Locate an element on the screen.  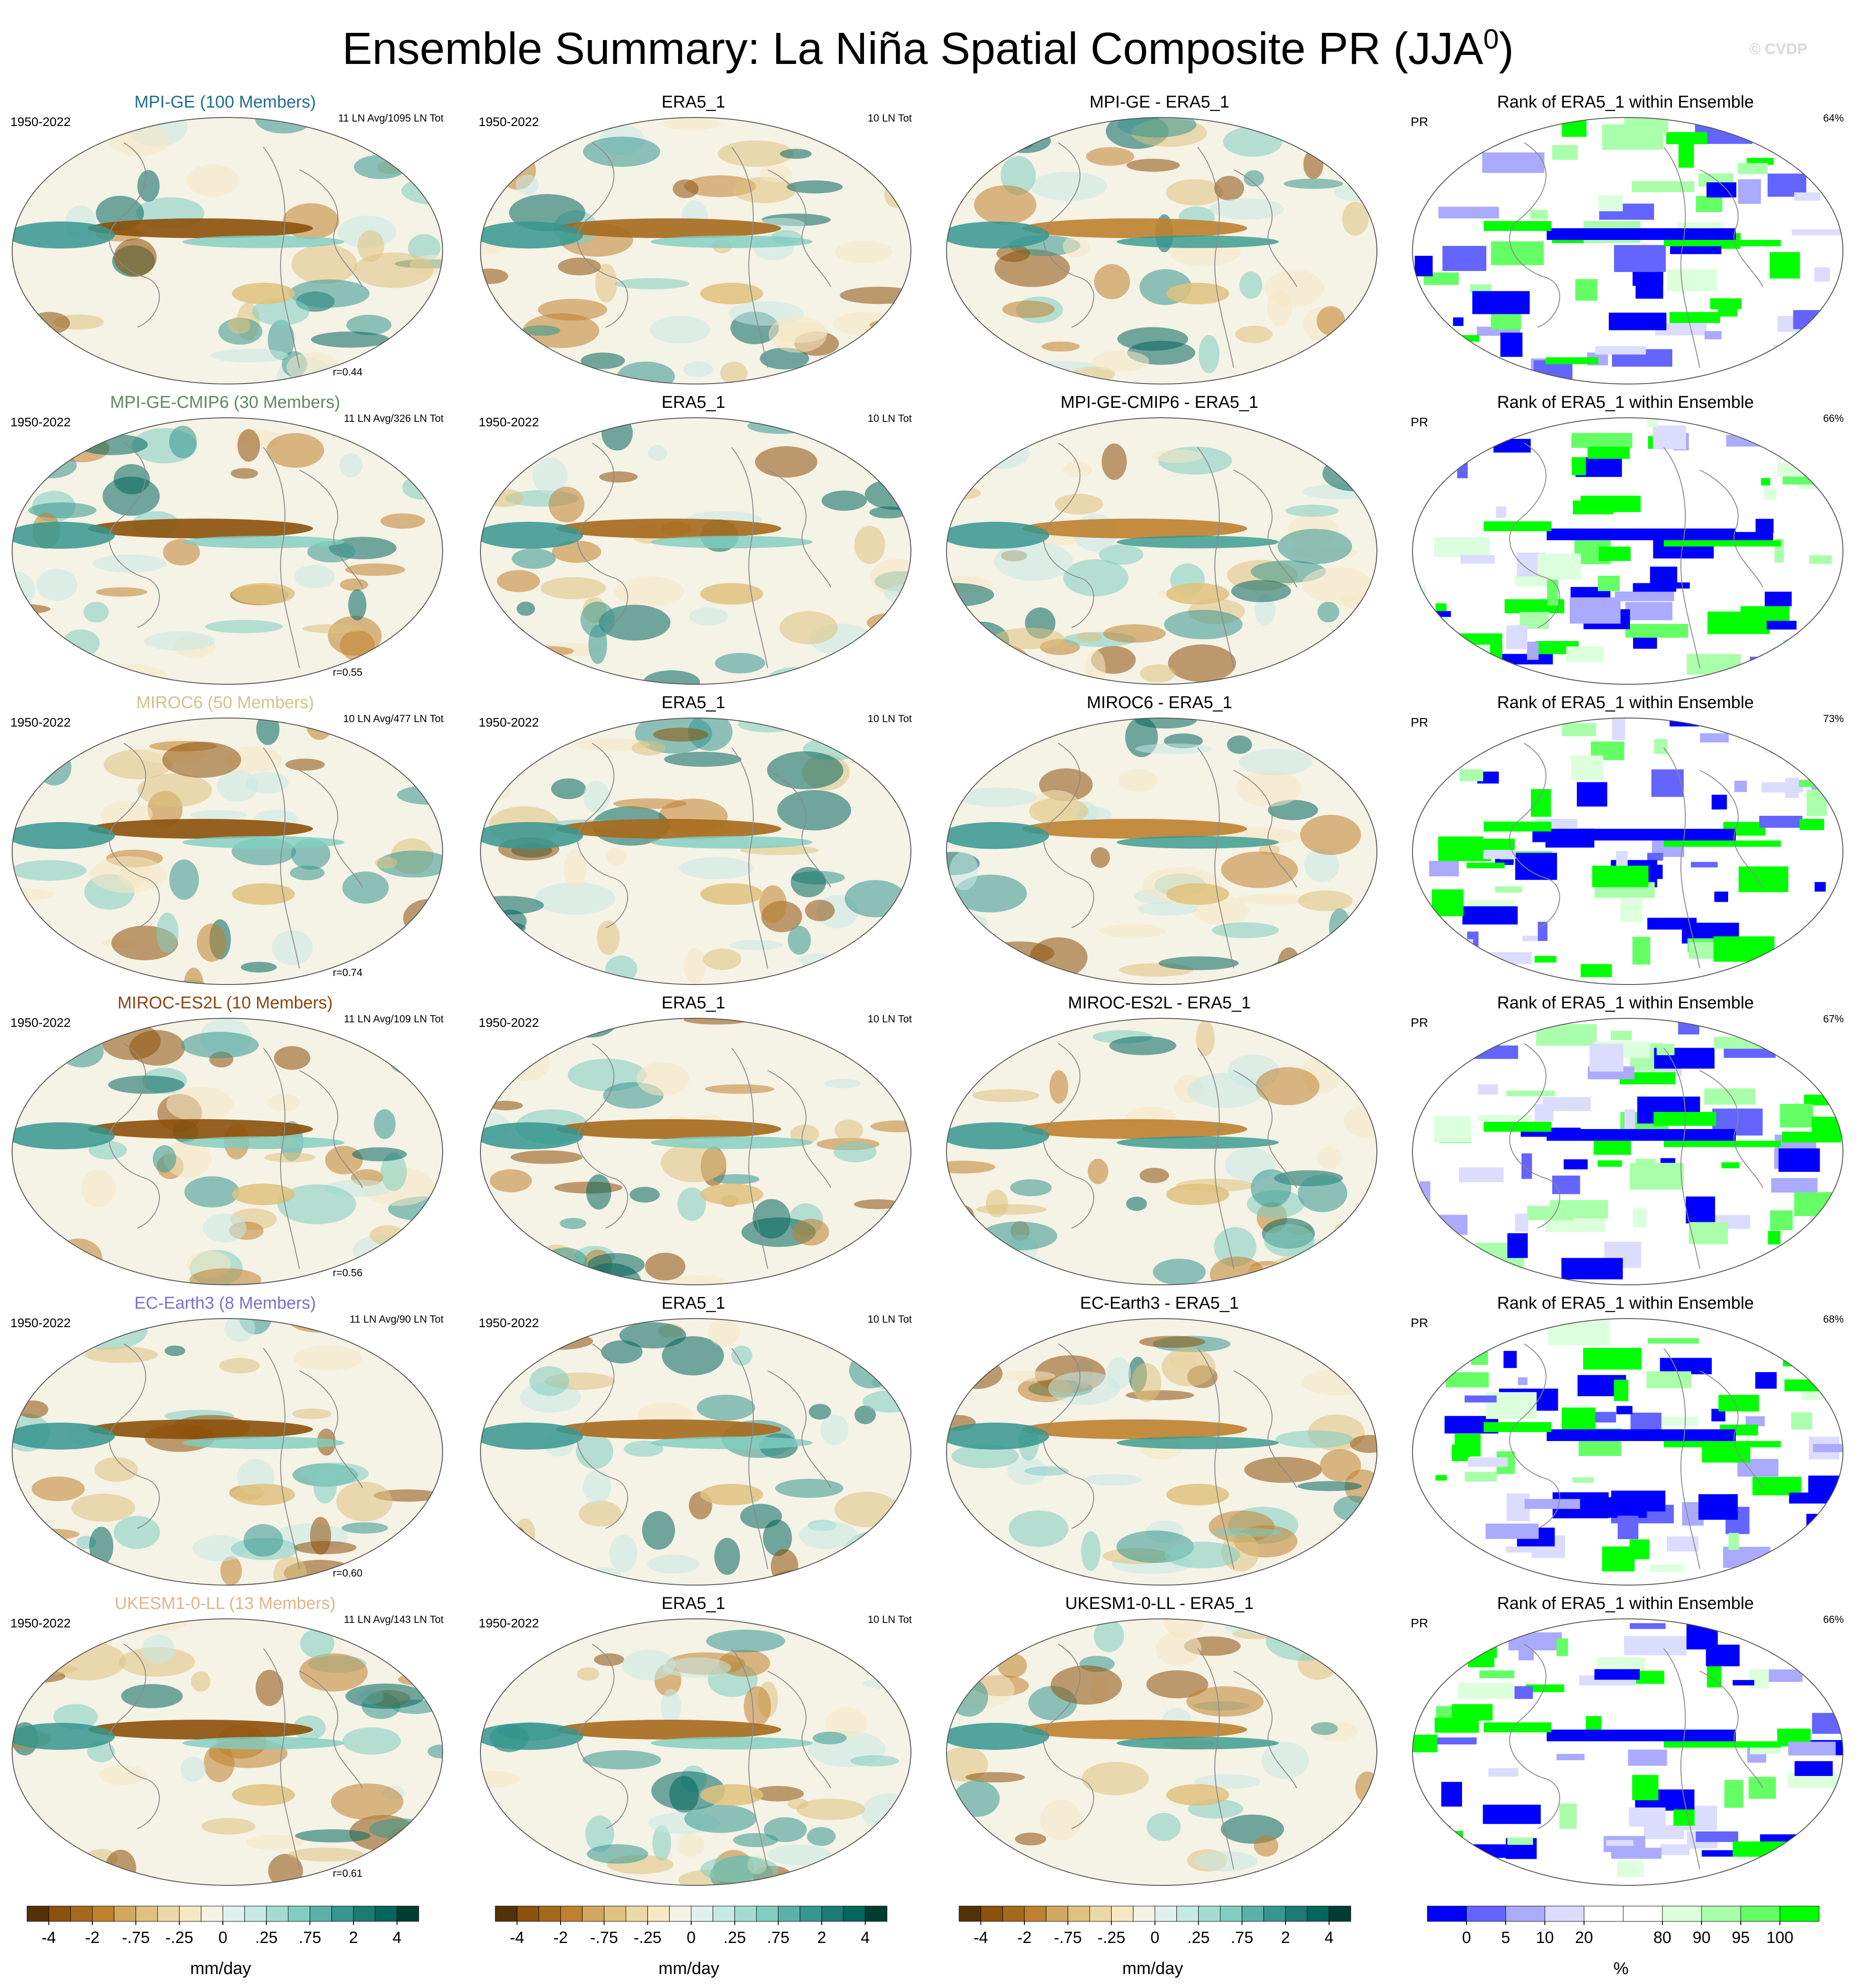
colorbar-tick-label: -.75 is located at coordinates (1068, 1937).